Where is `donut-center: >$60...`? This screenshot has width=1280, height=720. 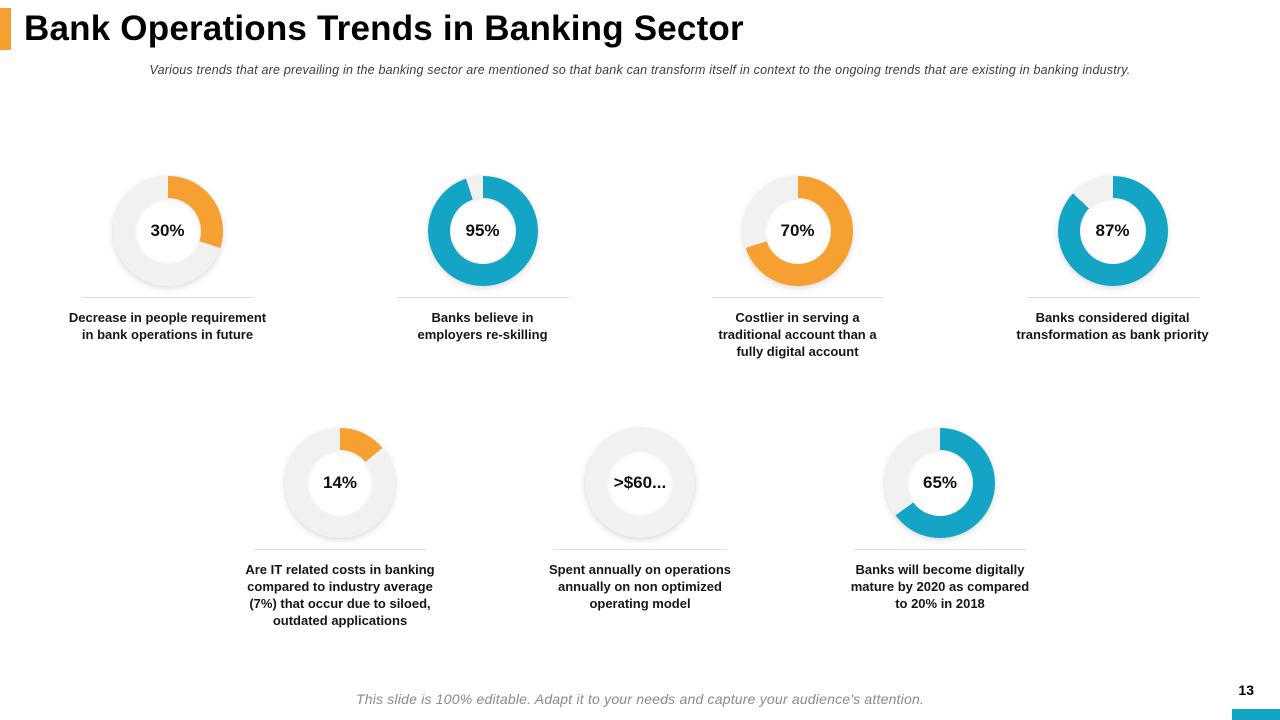 donut-center: >$60... is located at coordinates (640, 483).